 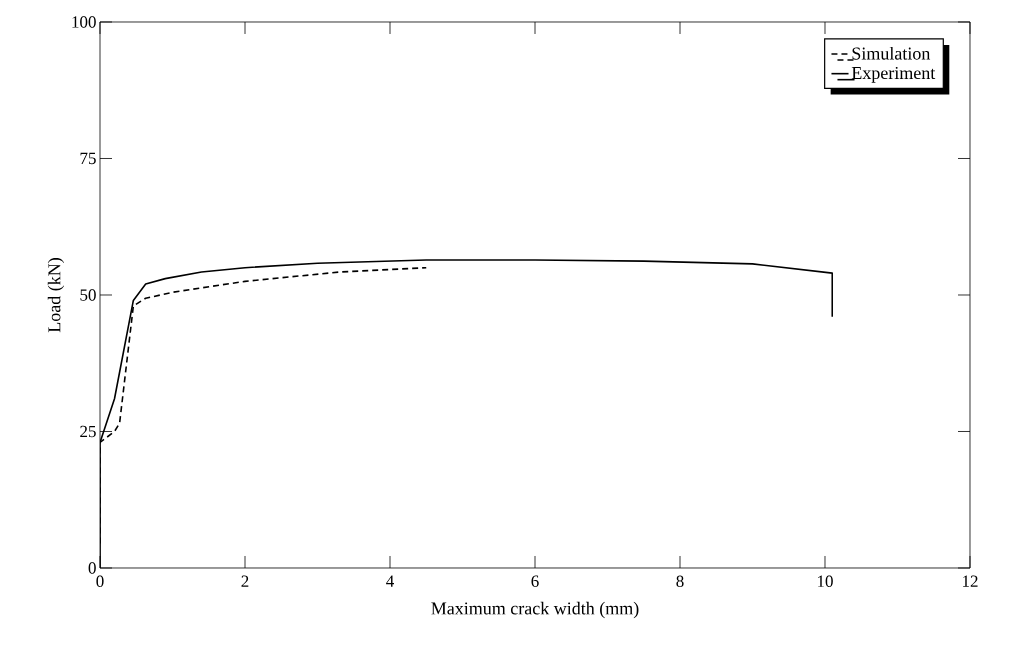 I want to click on y-tick-label: 75, so click(x=88, y=158).